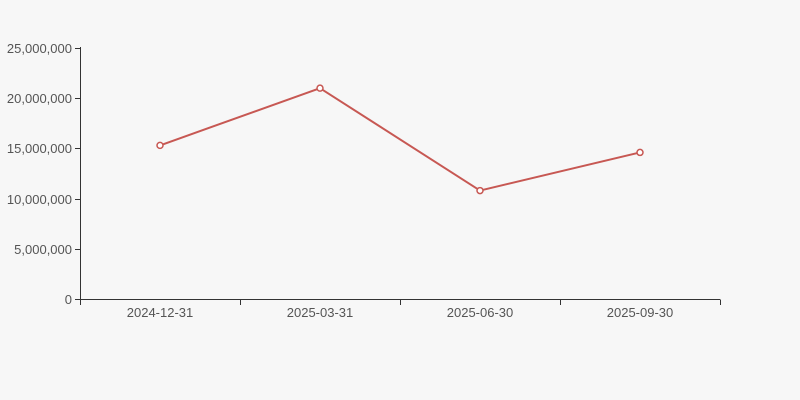 The width and height of the screenshot is (800, 400). I want to click on x-axis-tick-label: 2025-09-30, so click(640, 312).